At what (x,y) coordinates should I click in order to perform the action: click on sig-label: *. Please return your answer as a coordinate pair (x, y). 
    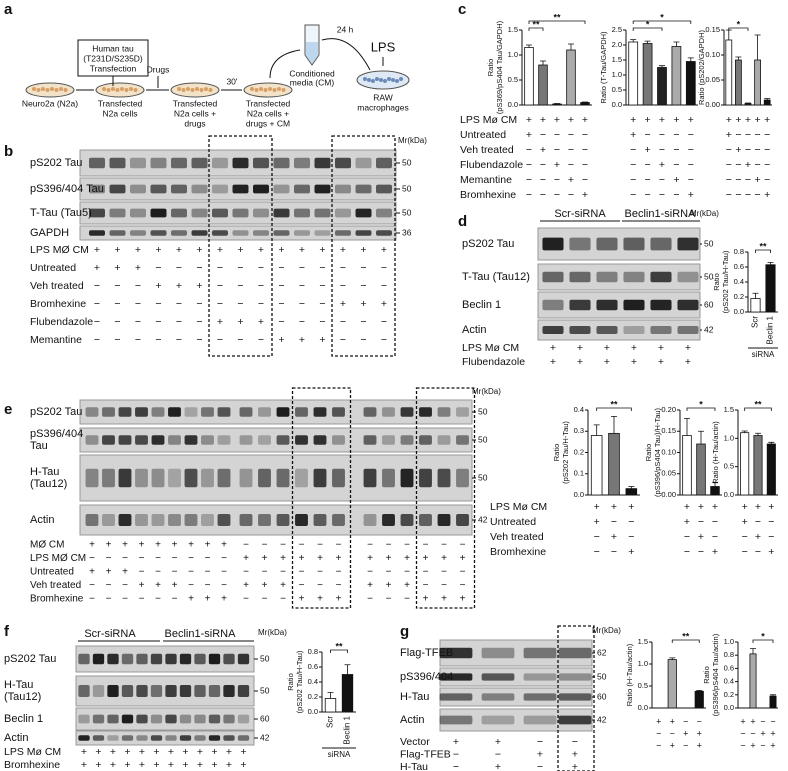
    Looking at the image, I should click on (648, 24).